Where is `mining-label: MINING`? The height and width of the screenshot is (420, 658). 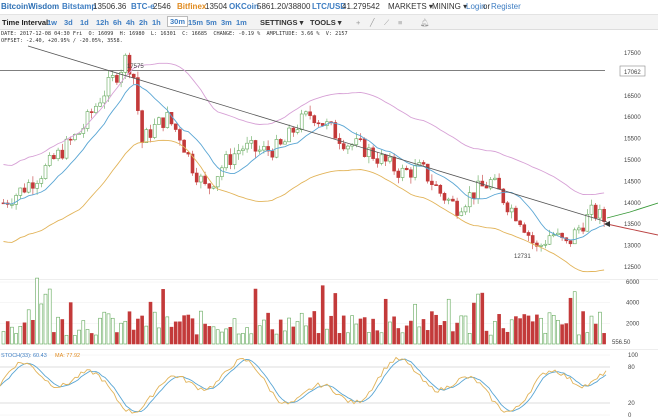
mining-label: MINING is located at coordinates (446, 6).